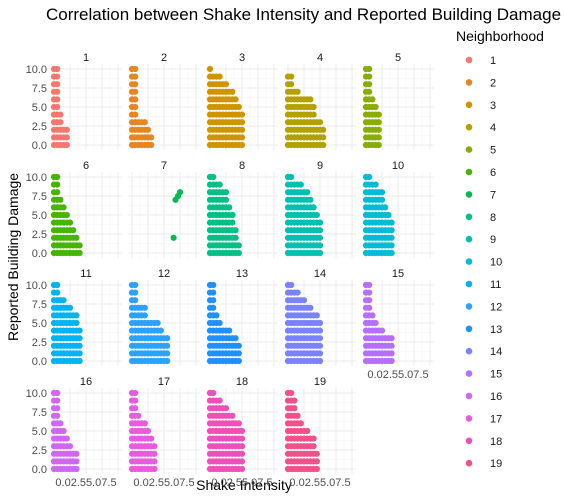  Describe the element at coordinates (493, 151) in the screenshot. I see `legend-label-5: 5` at that location.